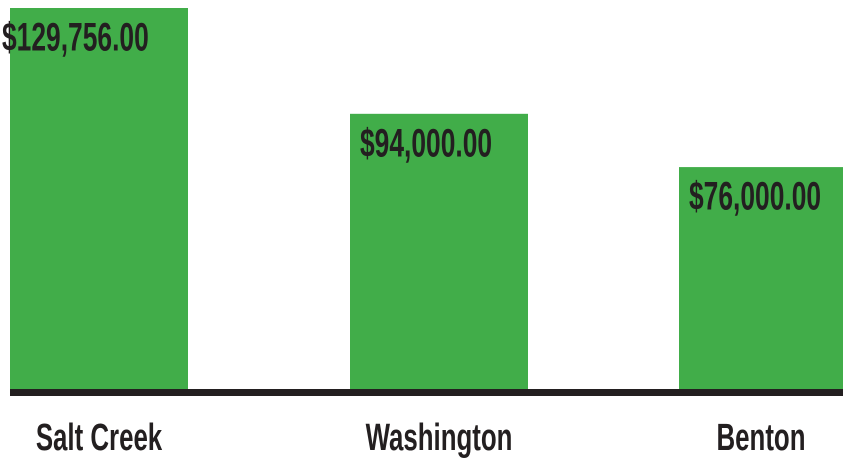 Image resolution: width=843 pixels, height=461 pixels. Describe the element at coordinates (75, 37) in the screenshot. I see `value-label: $129,756.00` at that location.